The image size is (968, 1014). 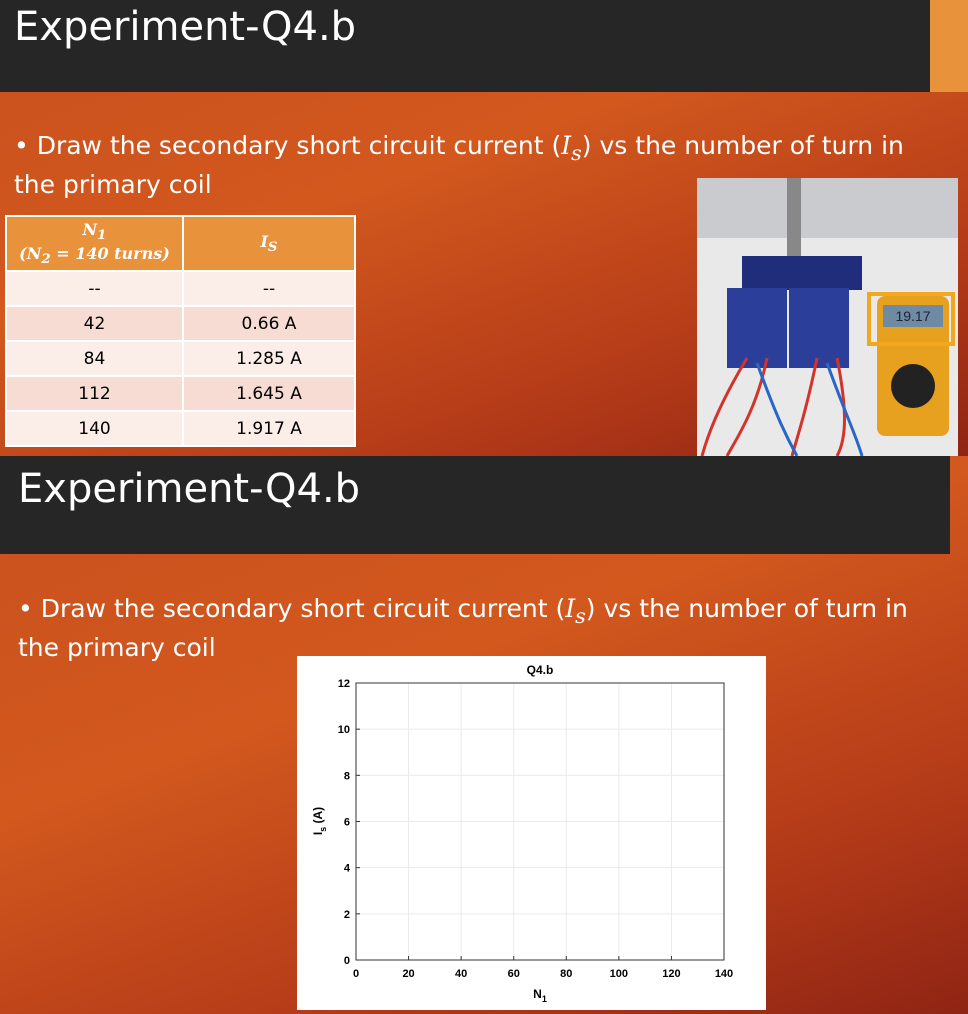 I want to click on x-tick-label: 40, so click(x=461, y=974).